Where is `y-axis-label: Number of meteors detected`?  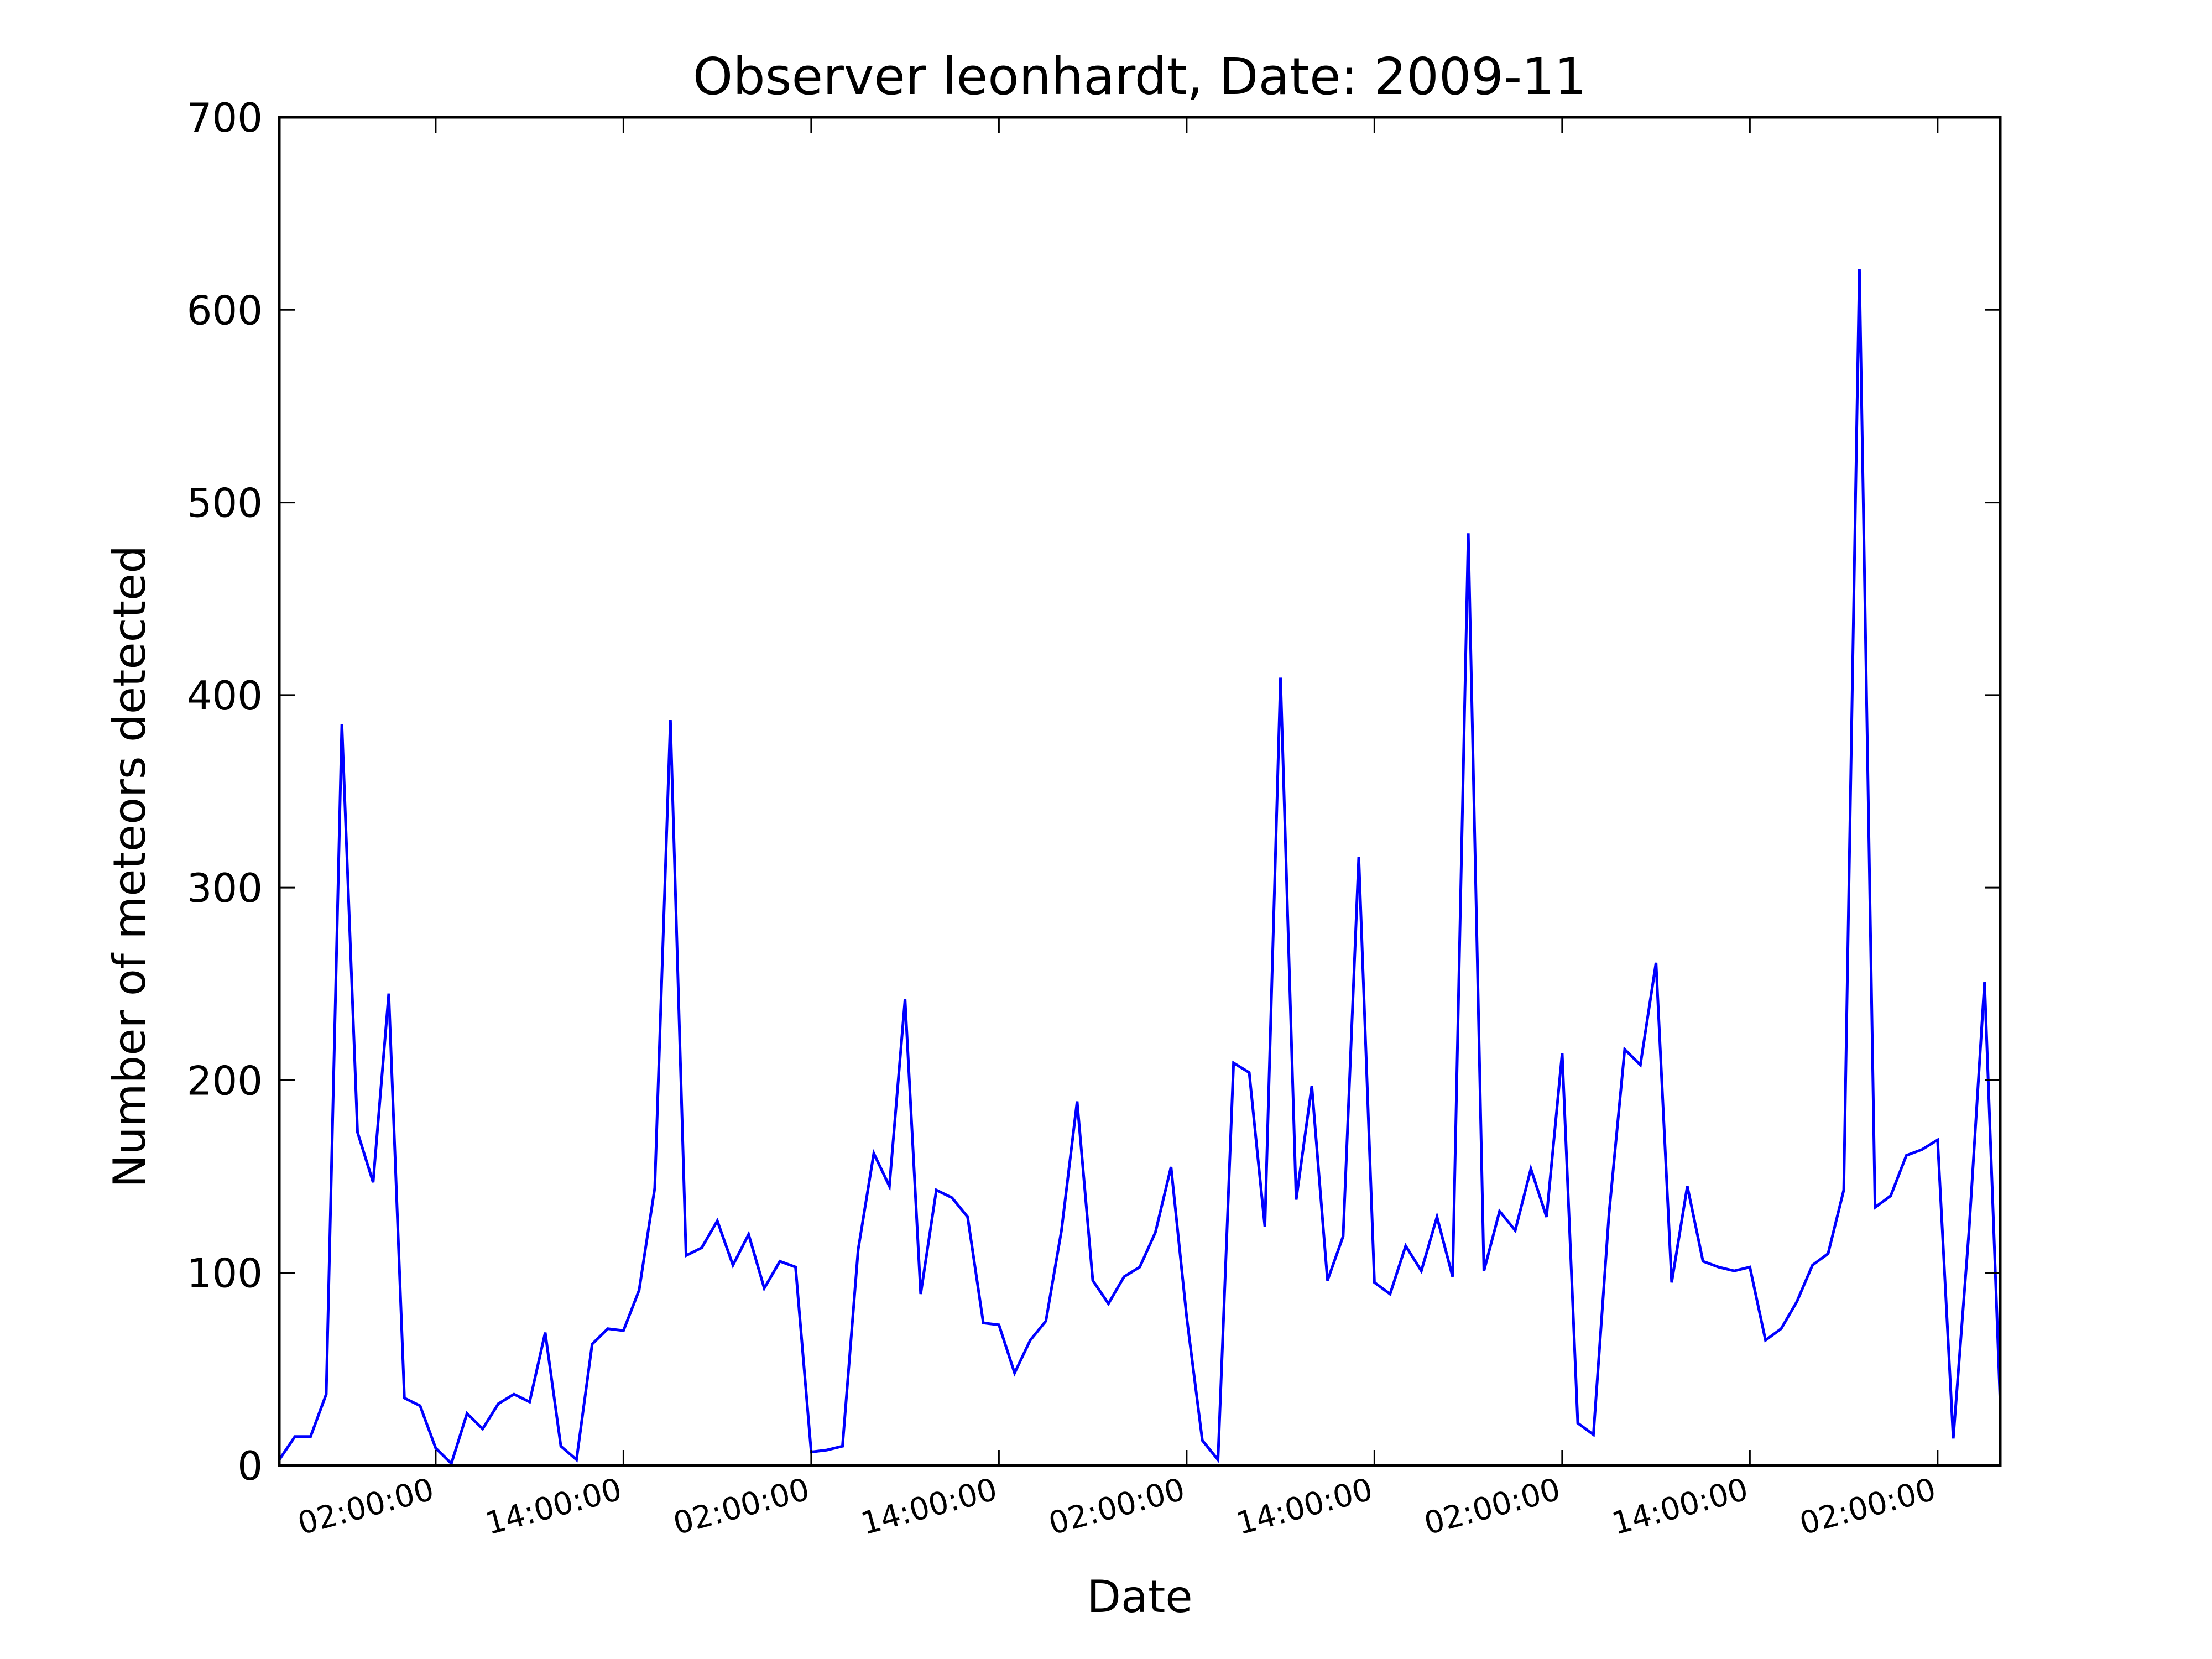
y-axis-label: Number of meteors detected is located at coordinates (130, 866).